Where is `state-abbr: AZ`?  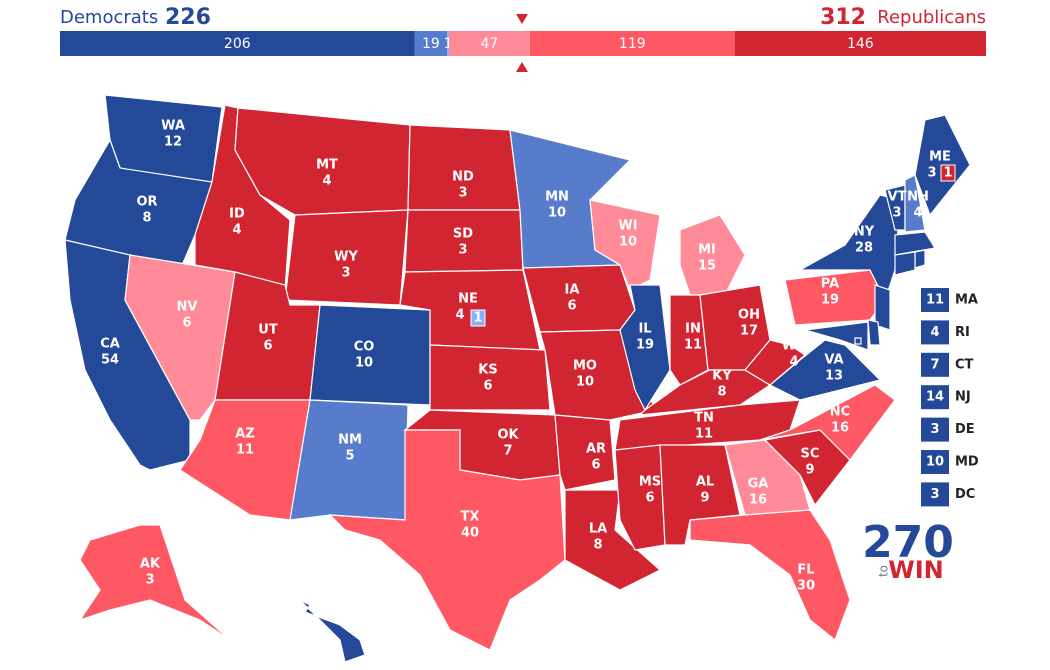
state-abbr: AZ is located at coordinates (245, 434).